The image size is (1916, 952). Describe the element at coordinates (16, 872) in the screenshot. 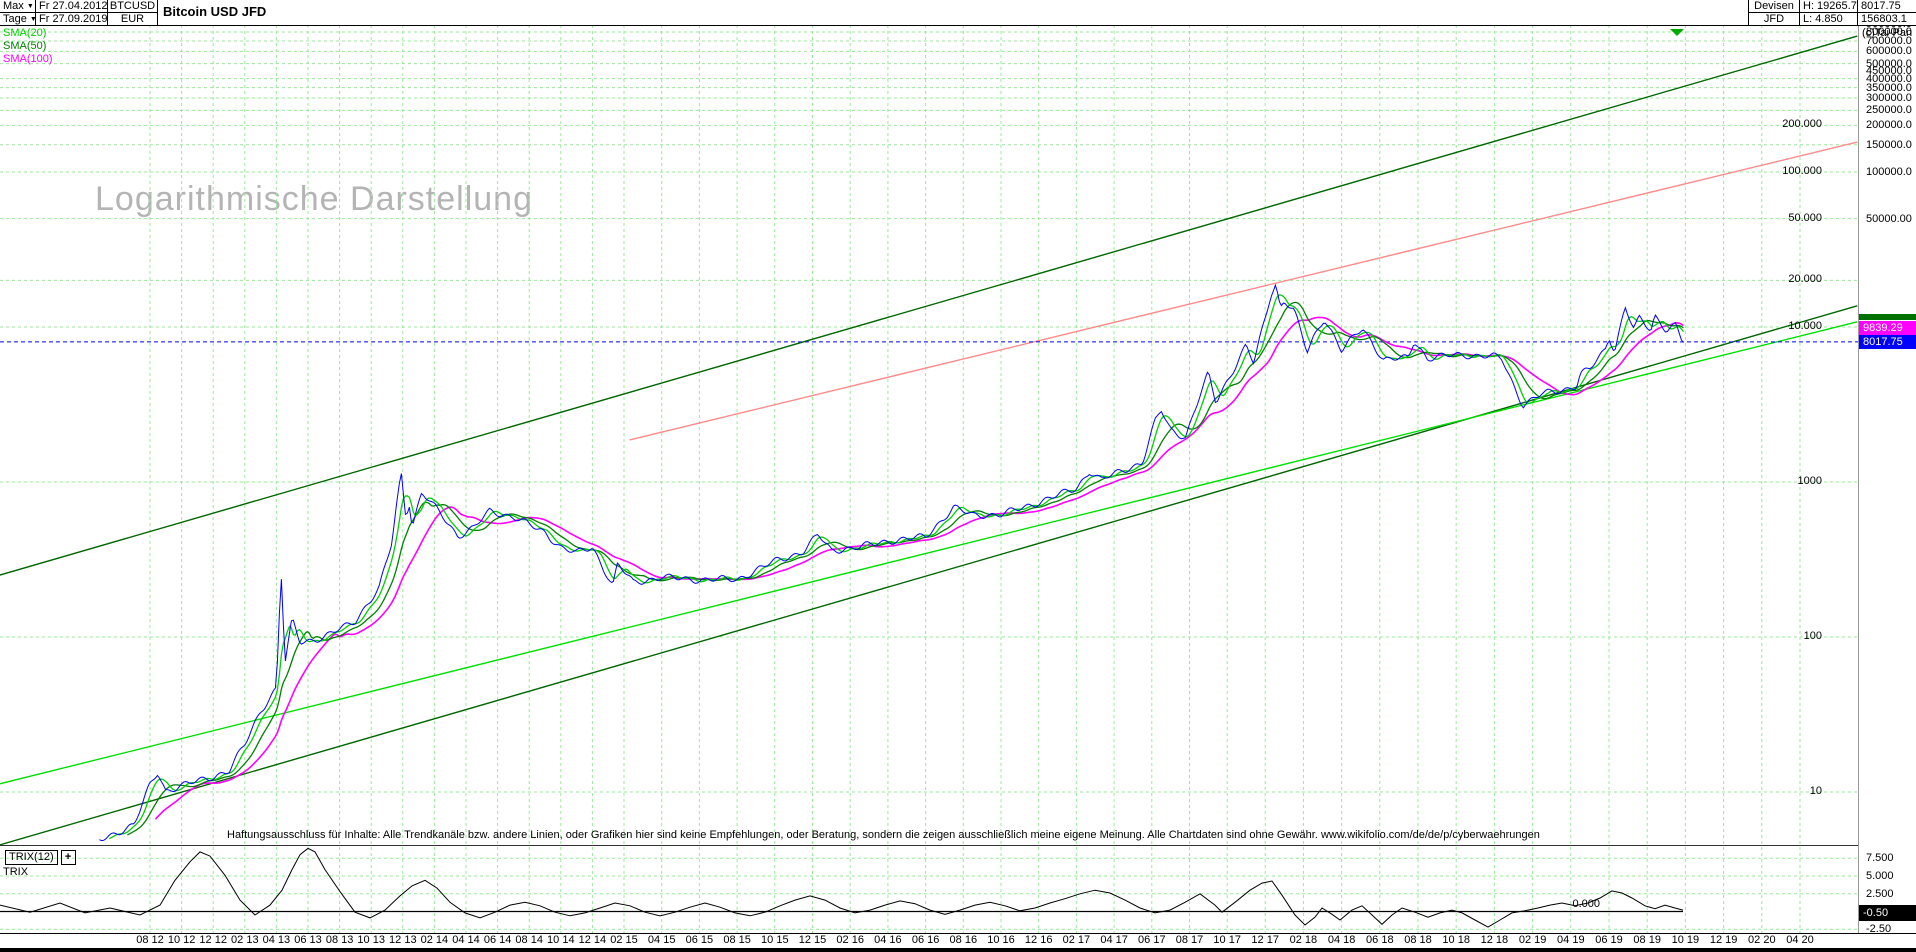

I see `indicator-short-label: TRIX` at that location.